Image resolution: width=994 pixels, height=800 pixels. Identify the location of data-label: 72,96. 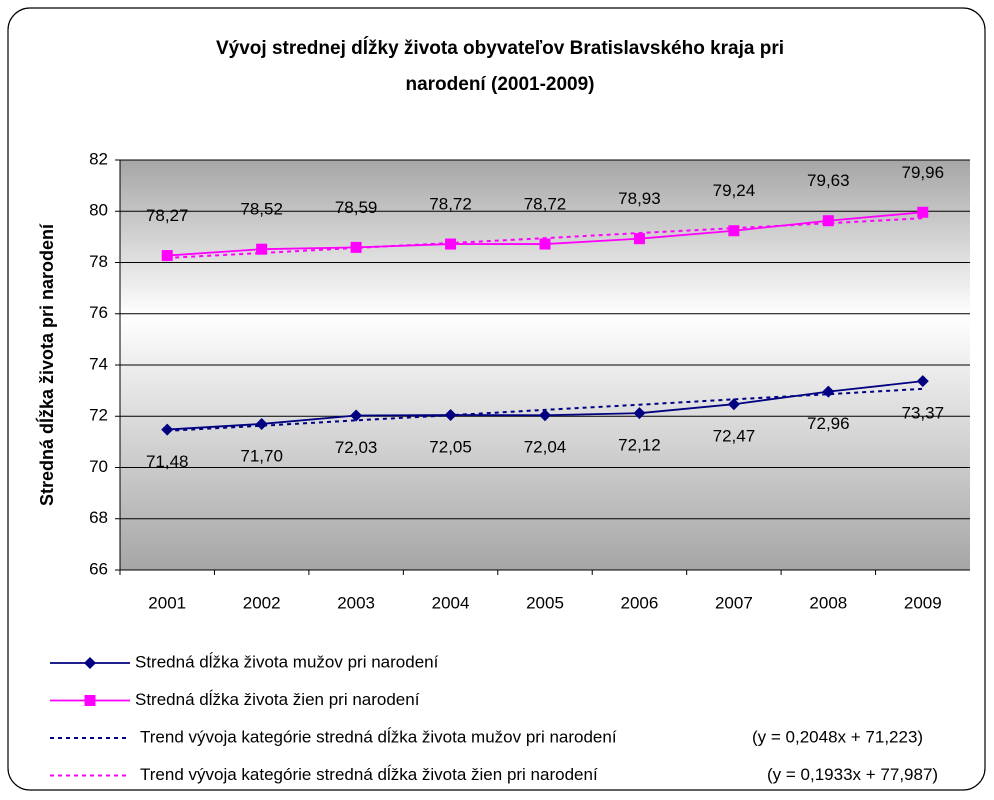
(828, 423).